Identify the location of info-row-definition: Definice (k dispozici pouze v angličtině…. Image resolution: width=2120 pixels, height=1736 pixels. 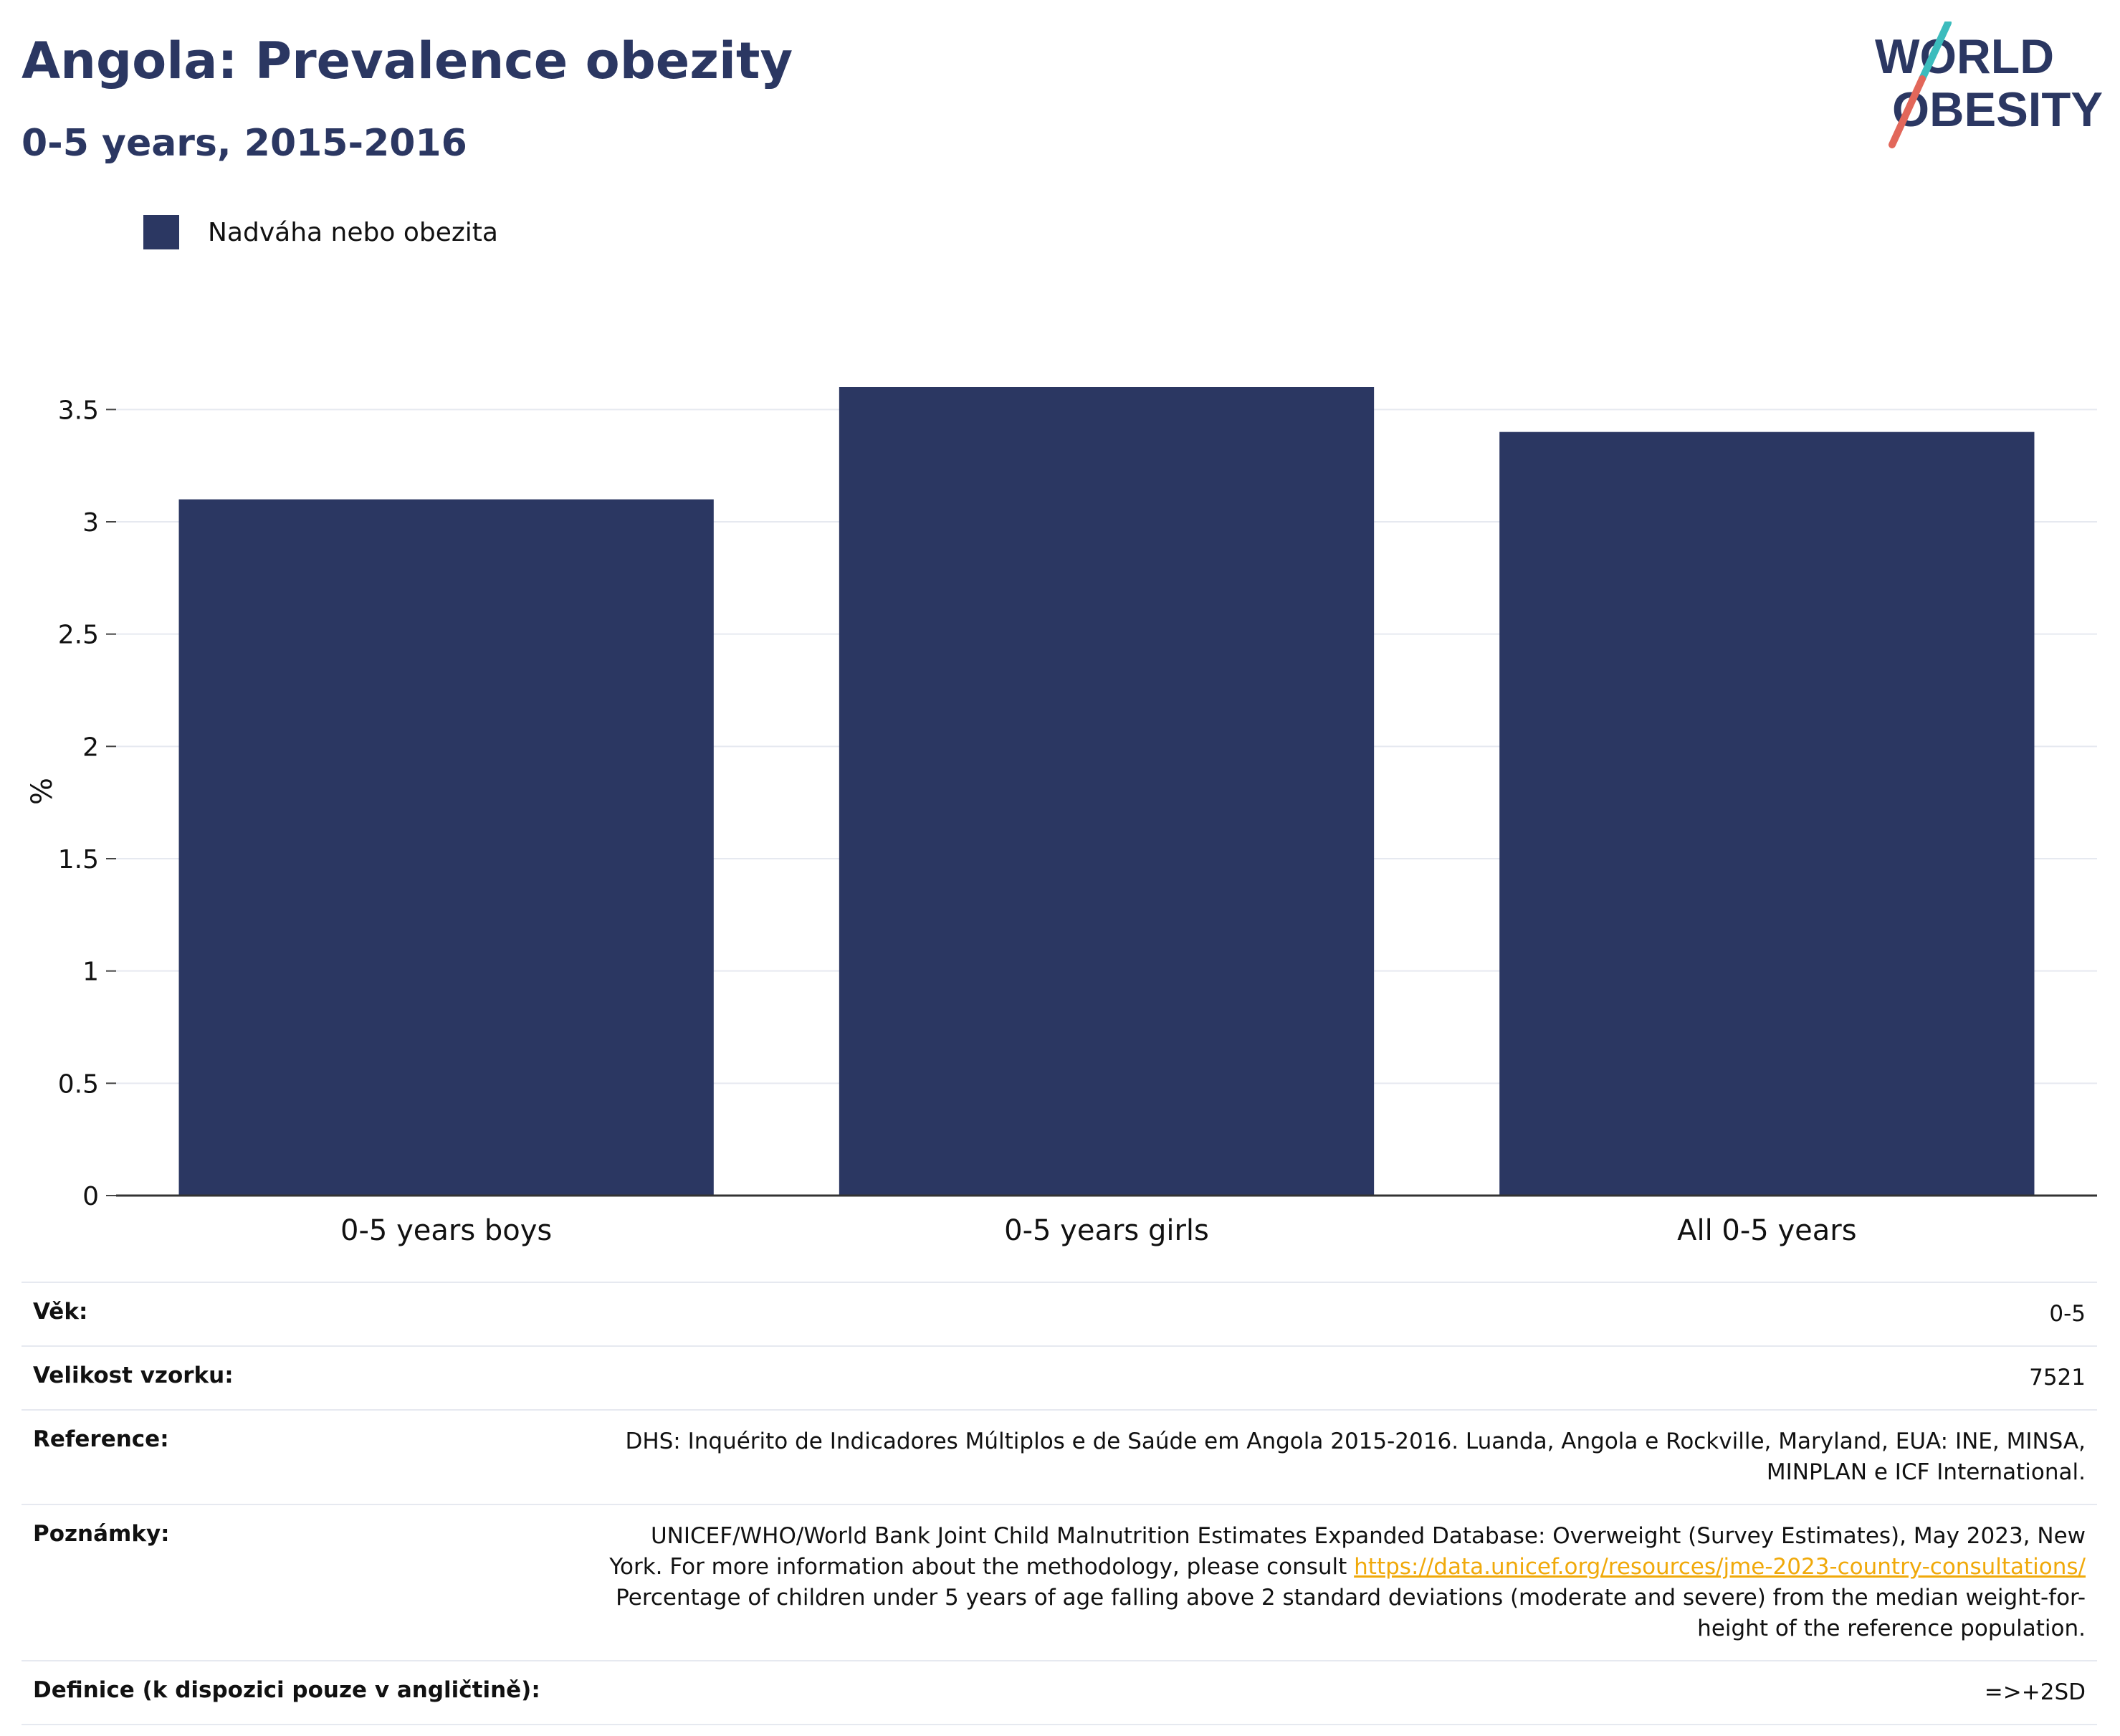
(1060, 1692).